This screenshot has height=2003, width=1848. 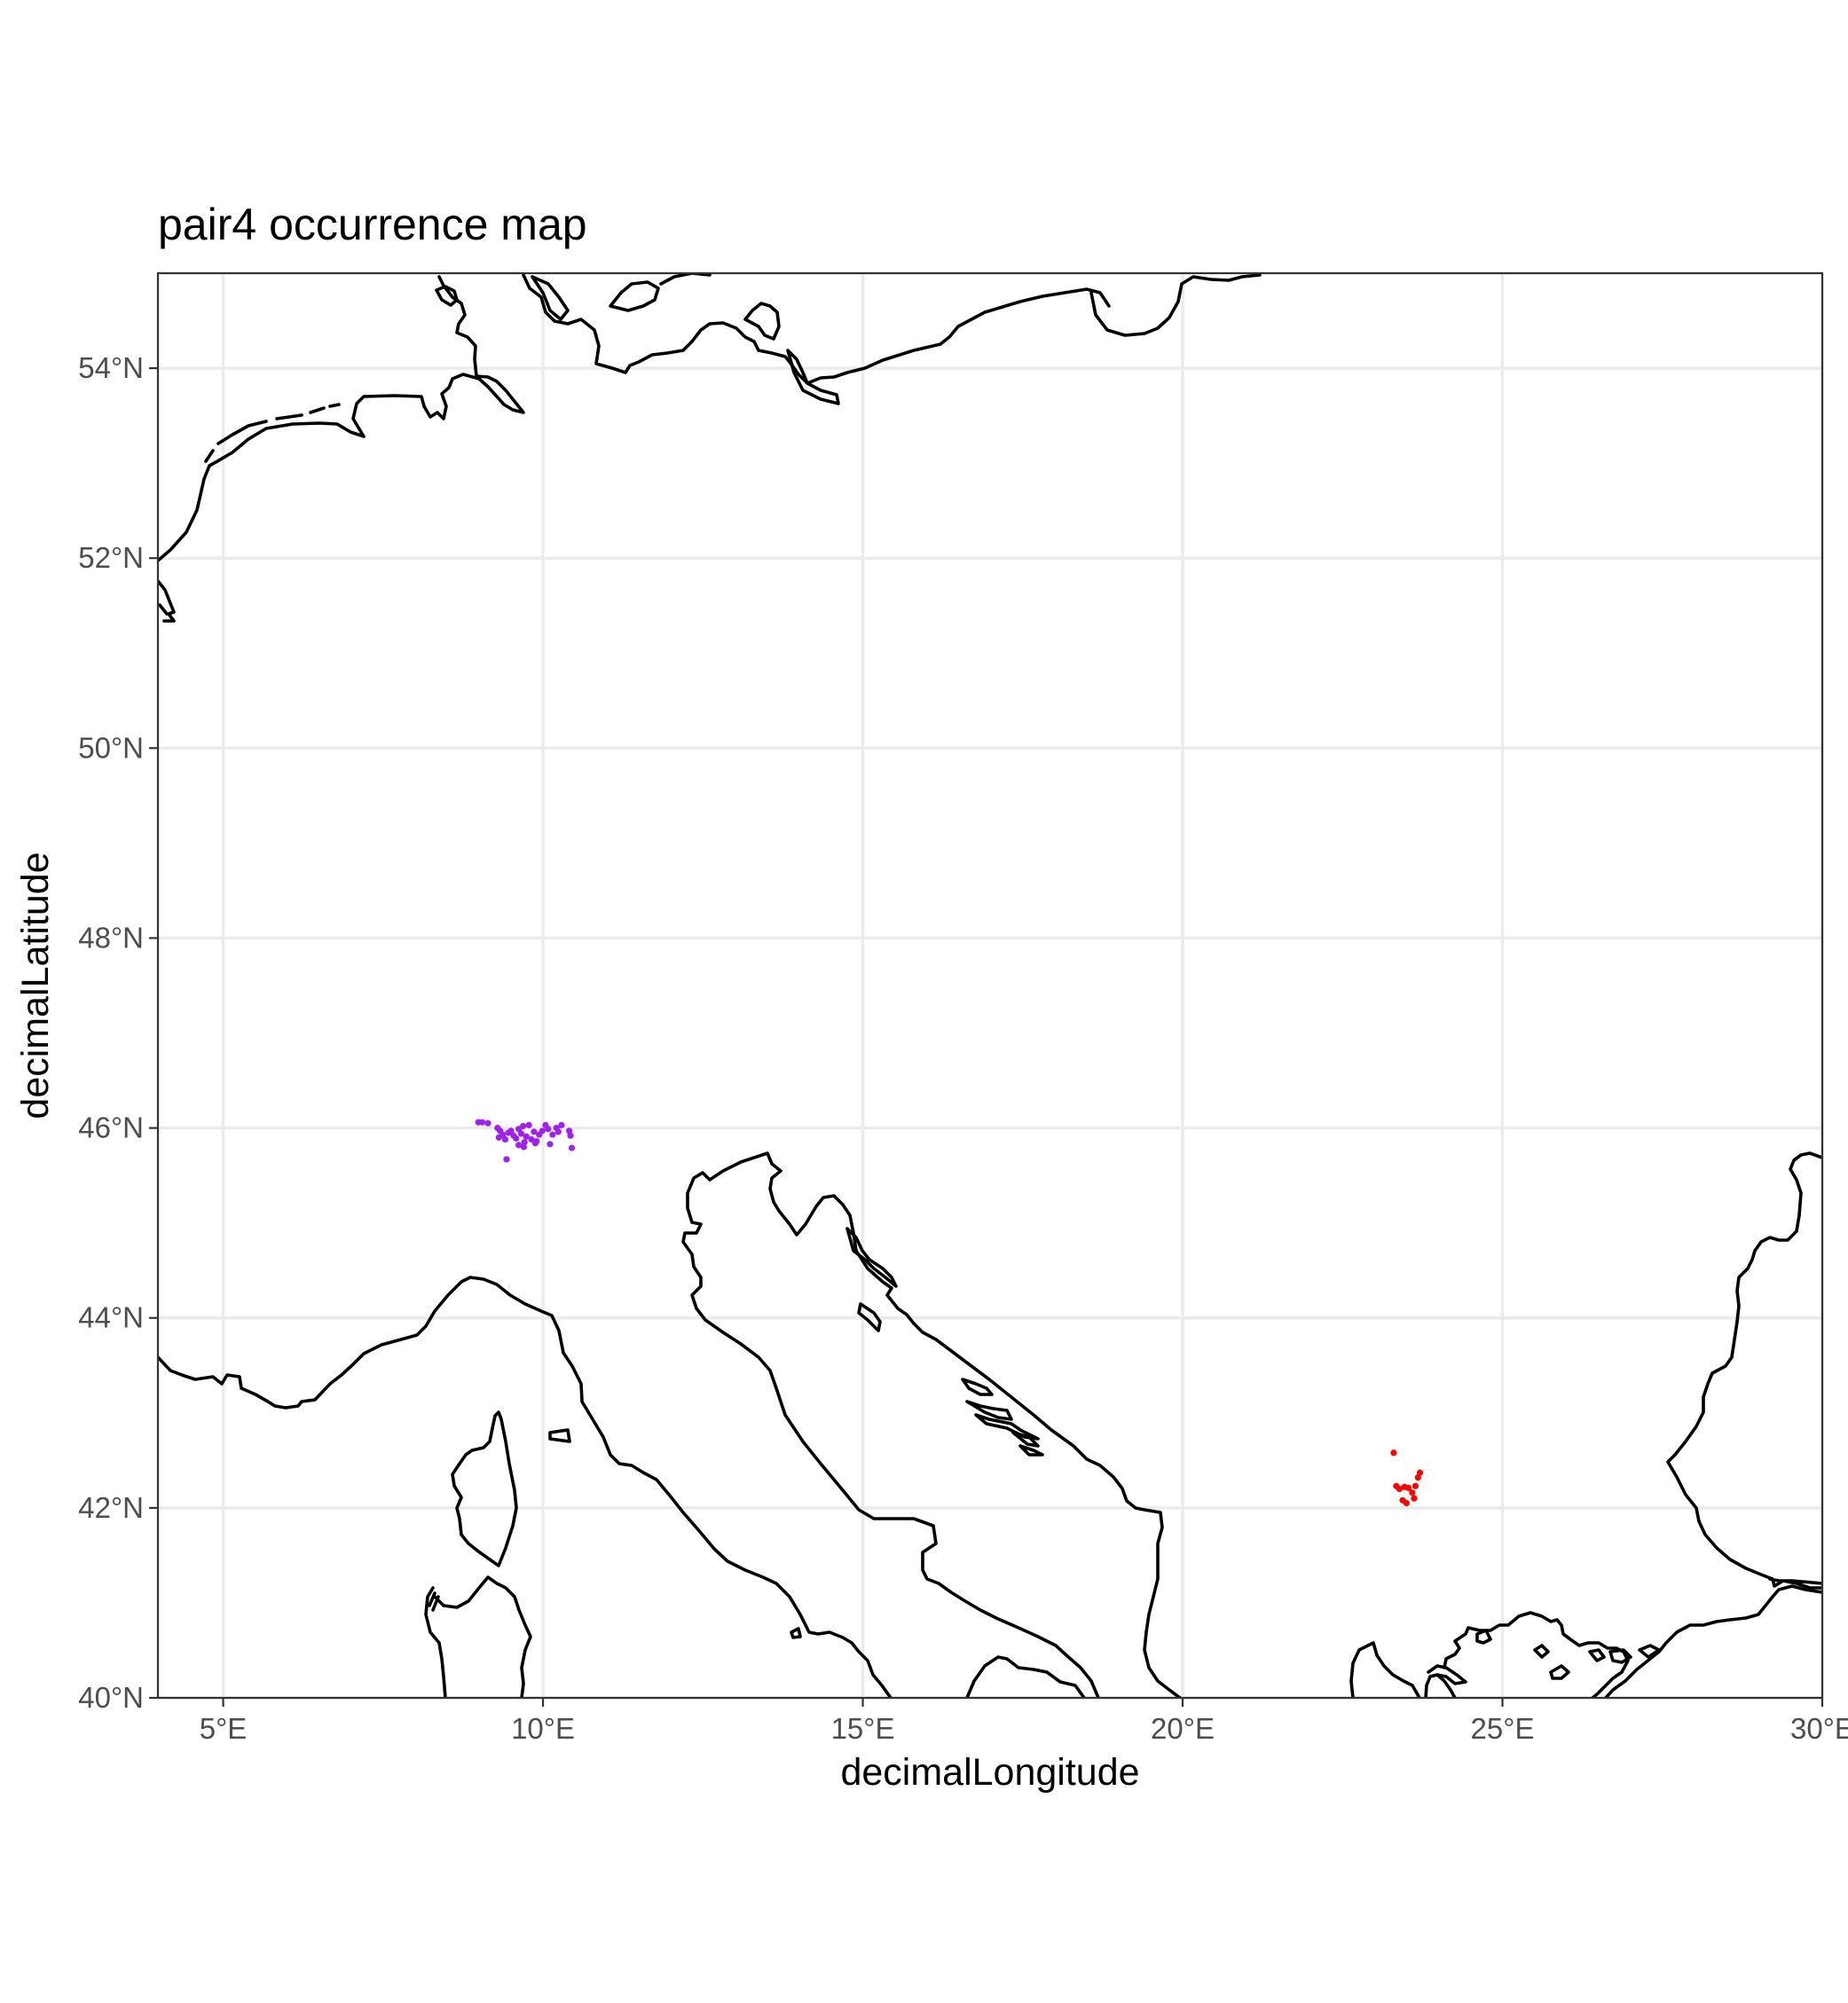 I want to click on coastline-italy-west, so click(x=525, y=1487).